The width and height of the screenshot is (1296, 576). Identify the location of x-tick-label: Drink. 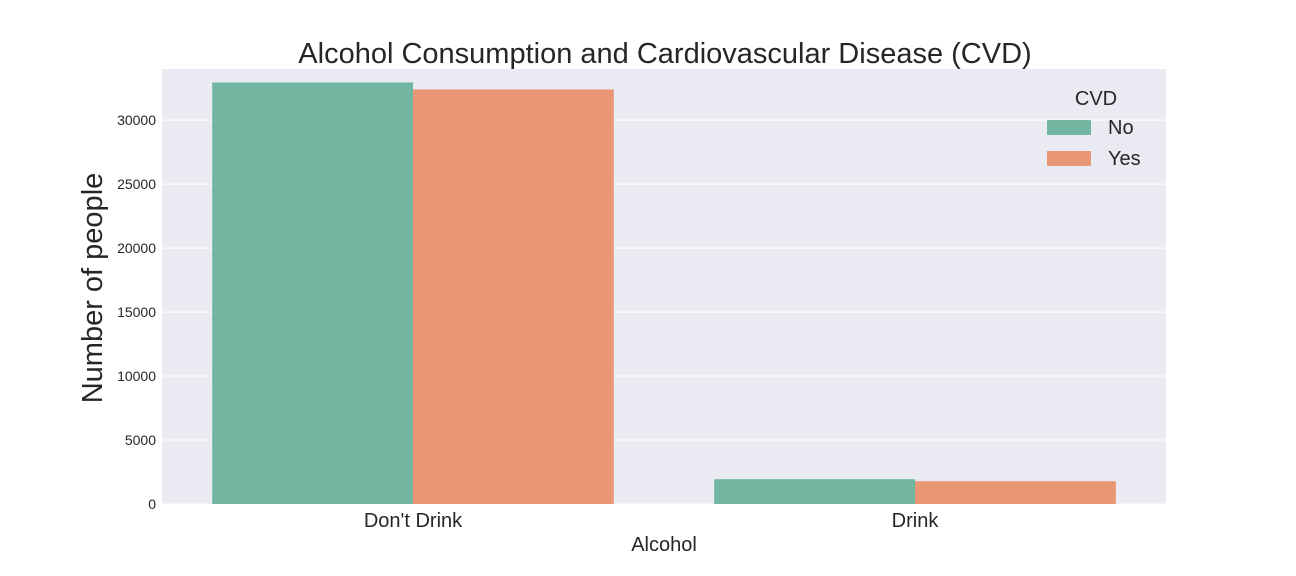
(916, 521).